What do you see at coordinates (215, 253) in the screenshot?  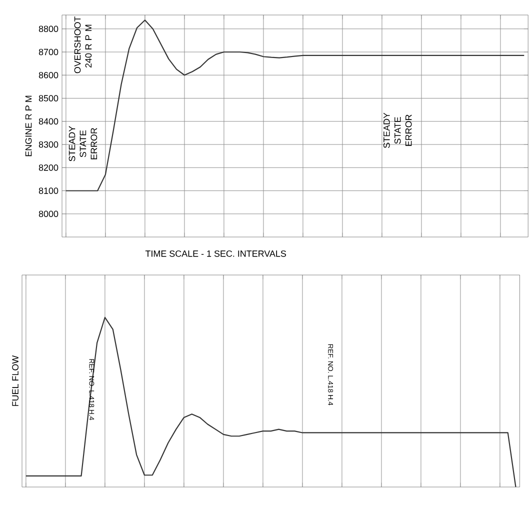 I see `text: TIME SCALE - 1 SEC. INTERVALS` at bounding box center [215, 253].